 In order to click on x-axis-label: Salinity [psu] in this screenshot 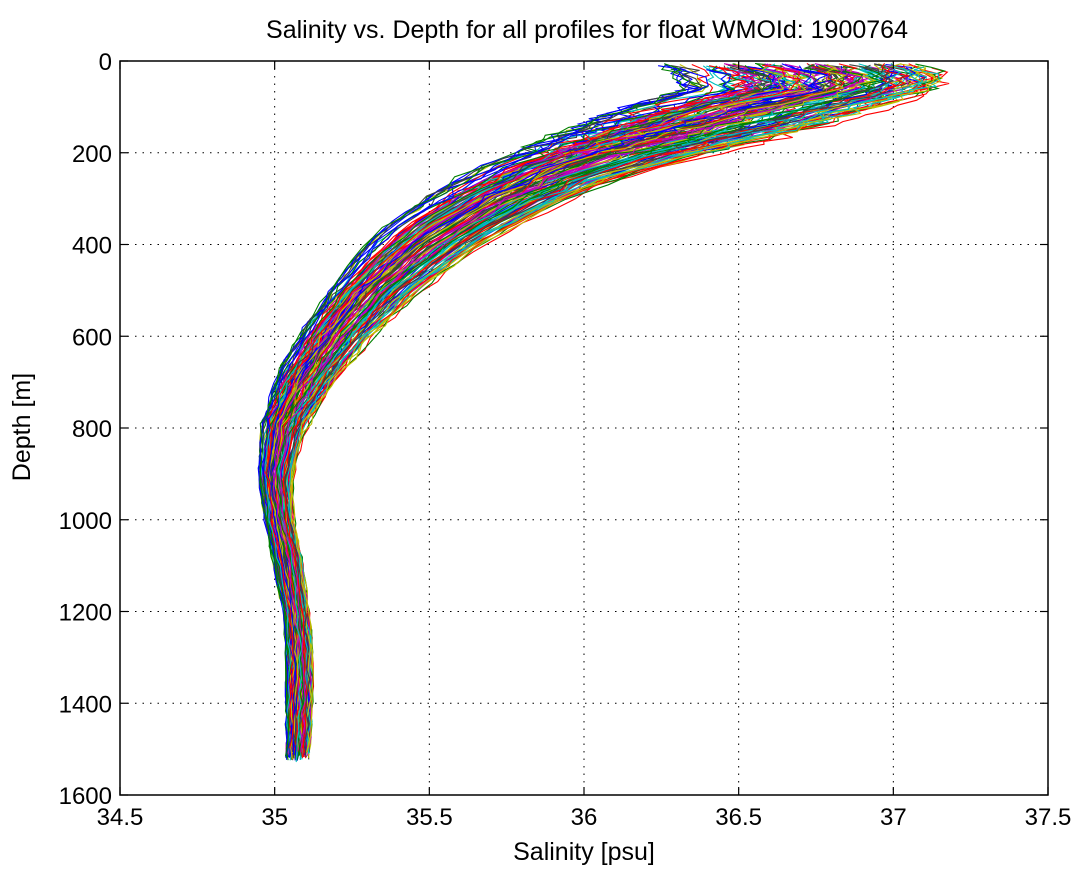, I will do `click(584, 852)`.